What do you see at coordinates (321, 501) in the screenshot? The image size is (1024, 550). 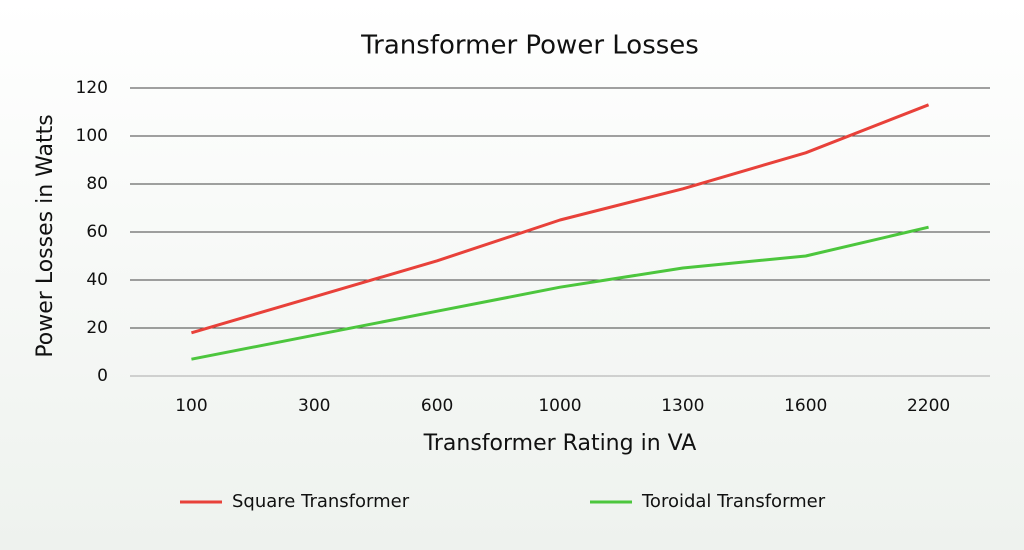 I see `legend-label: Square Transformer` at bounding box center [321, 501].